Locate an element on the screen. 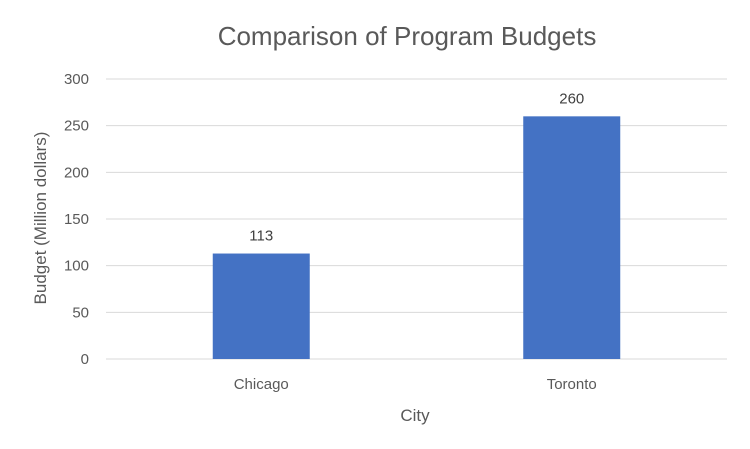 The image size is (750, 449). y-tick-label: 300 is located at coordinates (76, 79).